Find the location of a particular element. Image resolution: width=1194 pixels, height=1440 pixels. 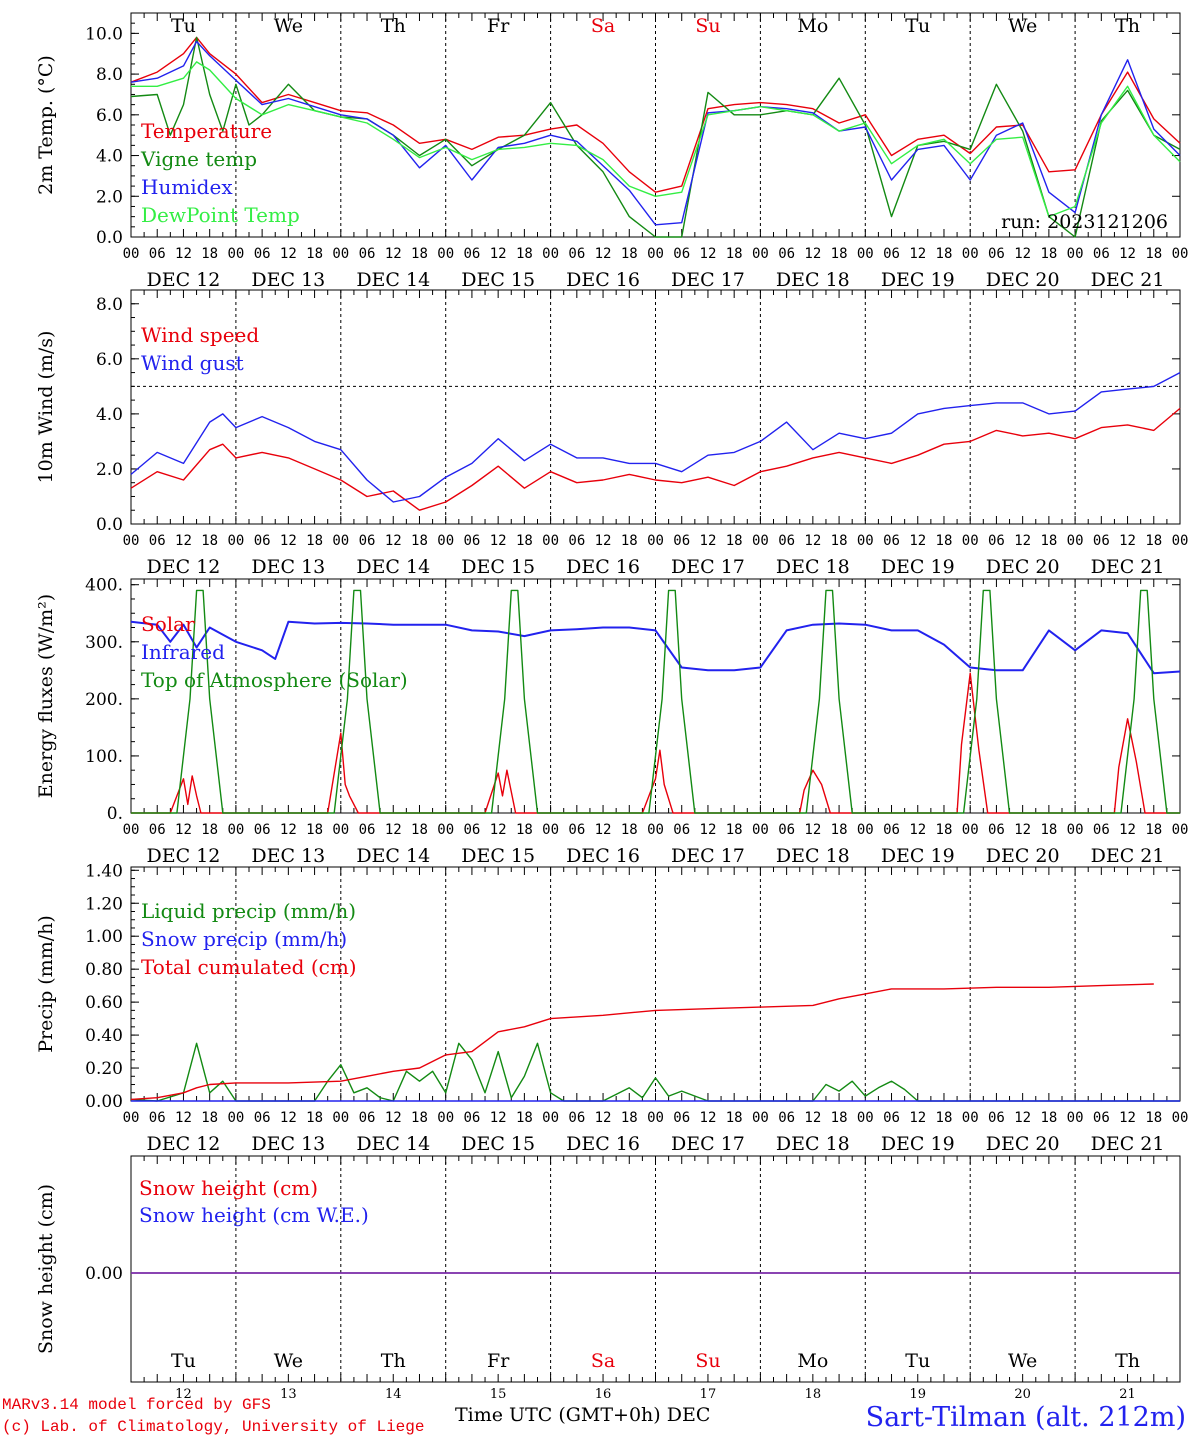

day-number-label: 19 is located at coordinates (917, 1394).